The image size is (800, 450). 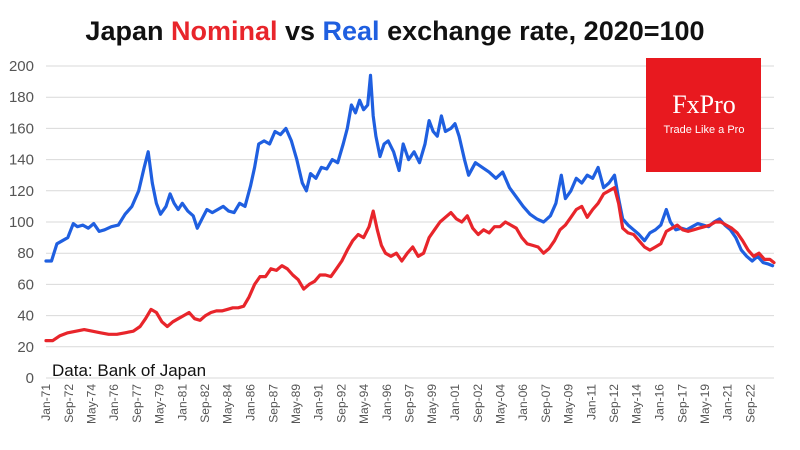 I want to click on y-tick-label: 120, so click(x=21, y=191).